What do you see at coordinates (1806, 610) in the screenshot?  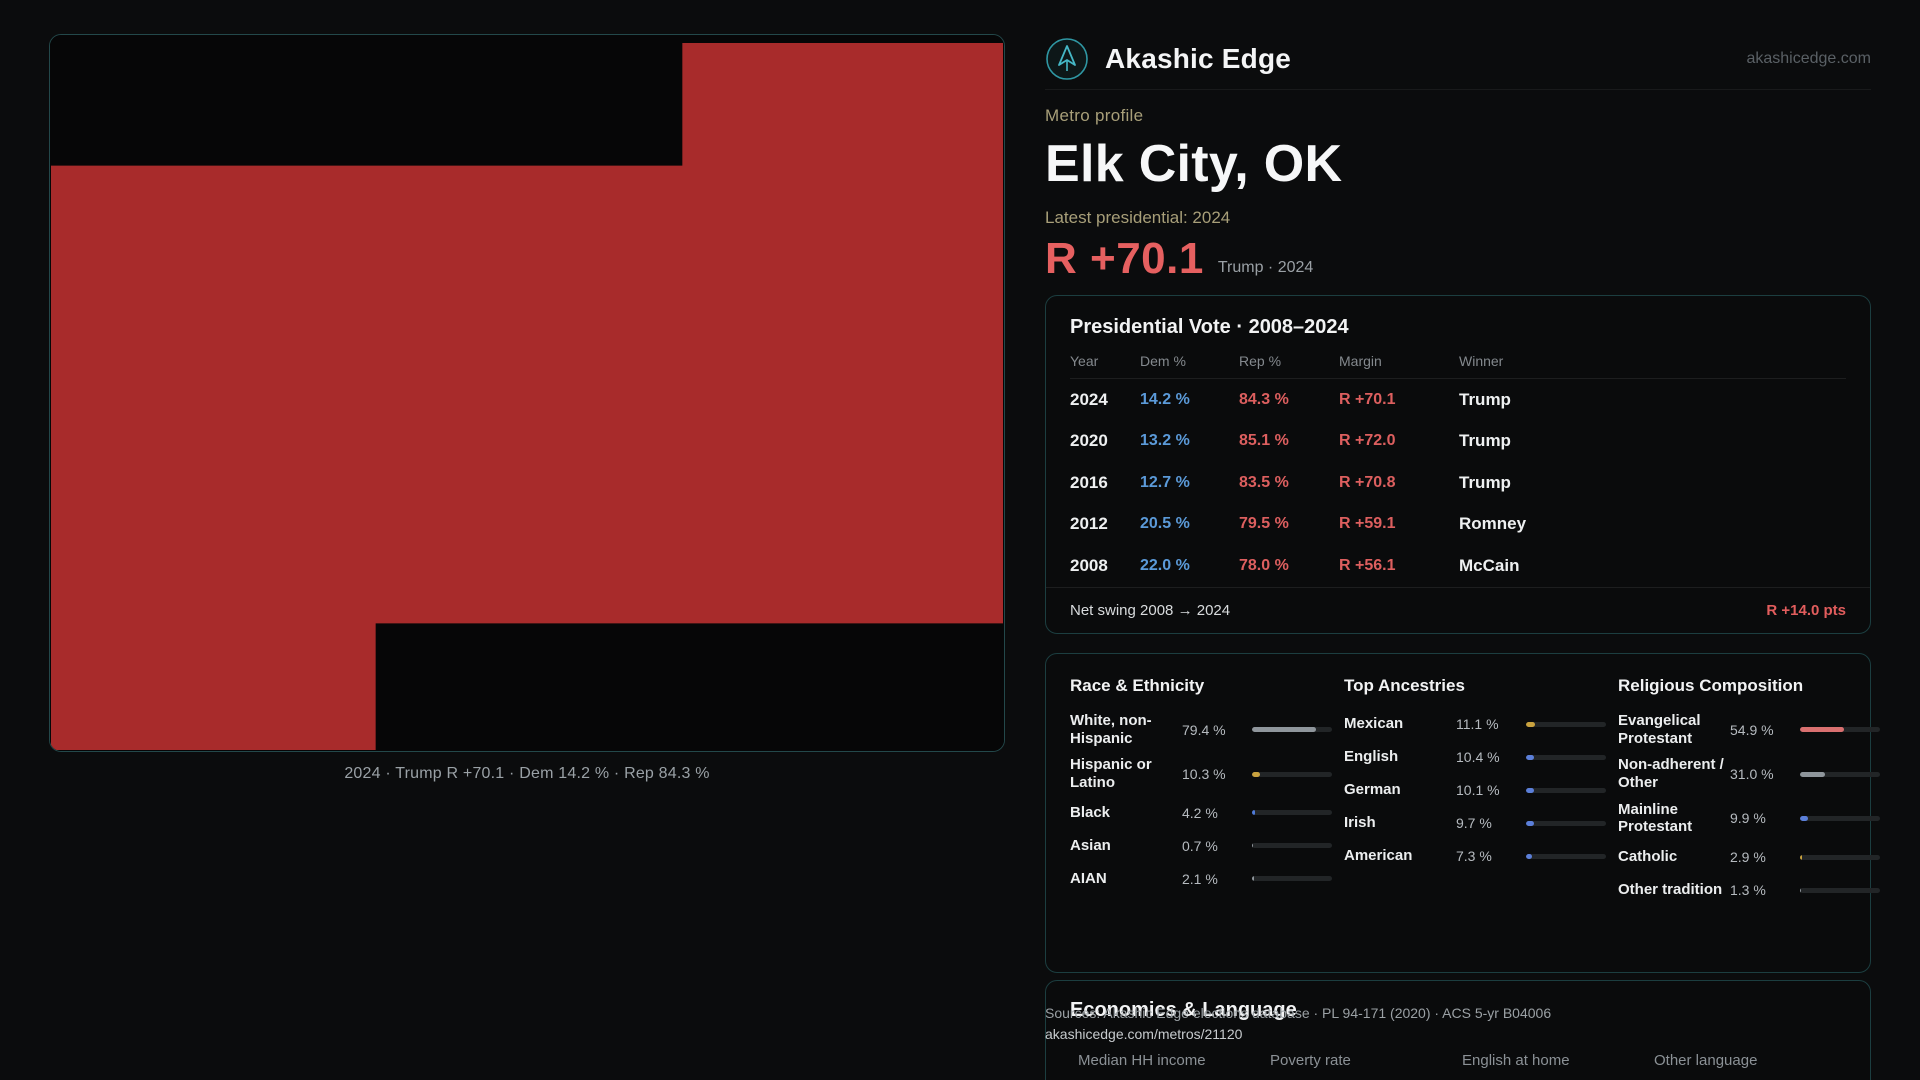 I see `net-swing-value: R +14.0 pts` at bounding box center [1806, 610].